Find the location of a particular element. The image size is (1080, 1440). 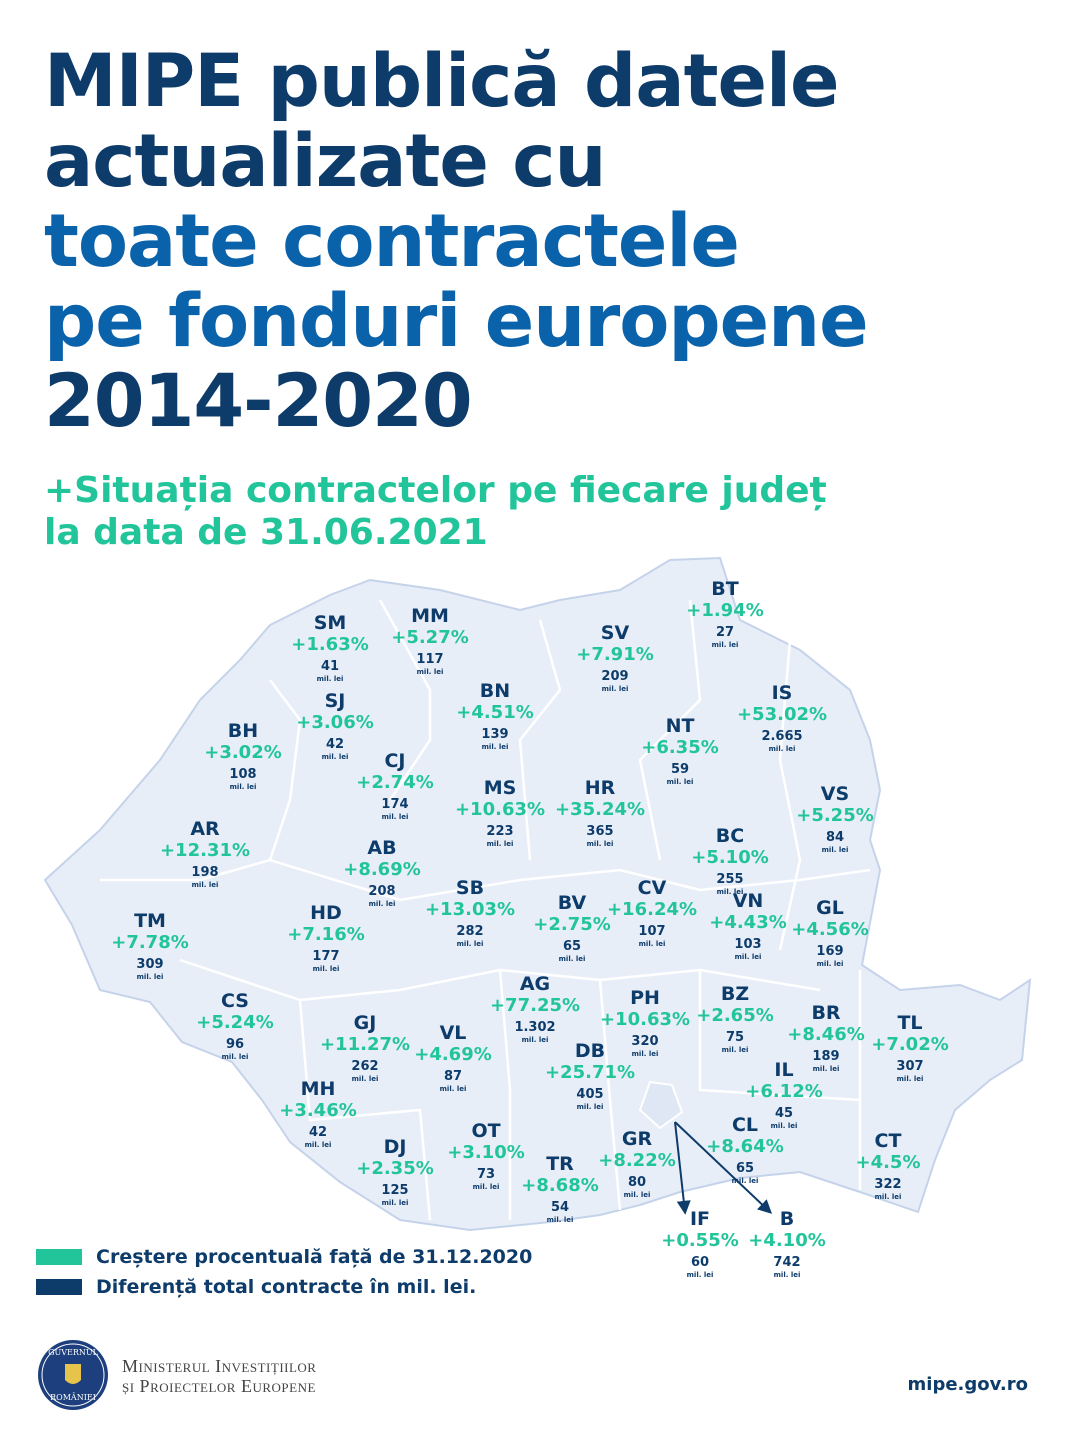

county-label: BH +3.02% 108 mil. lei is located at coordinates (243, 755).